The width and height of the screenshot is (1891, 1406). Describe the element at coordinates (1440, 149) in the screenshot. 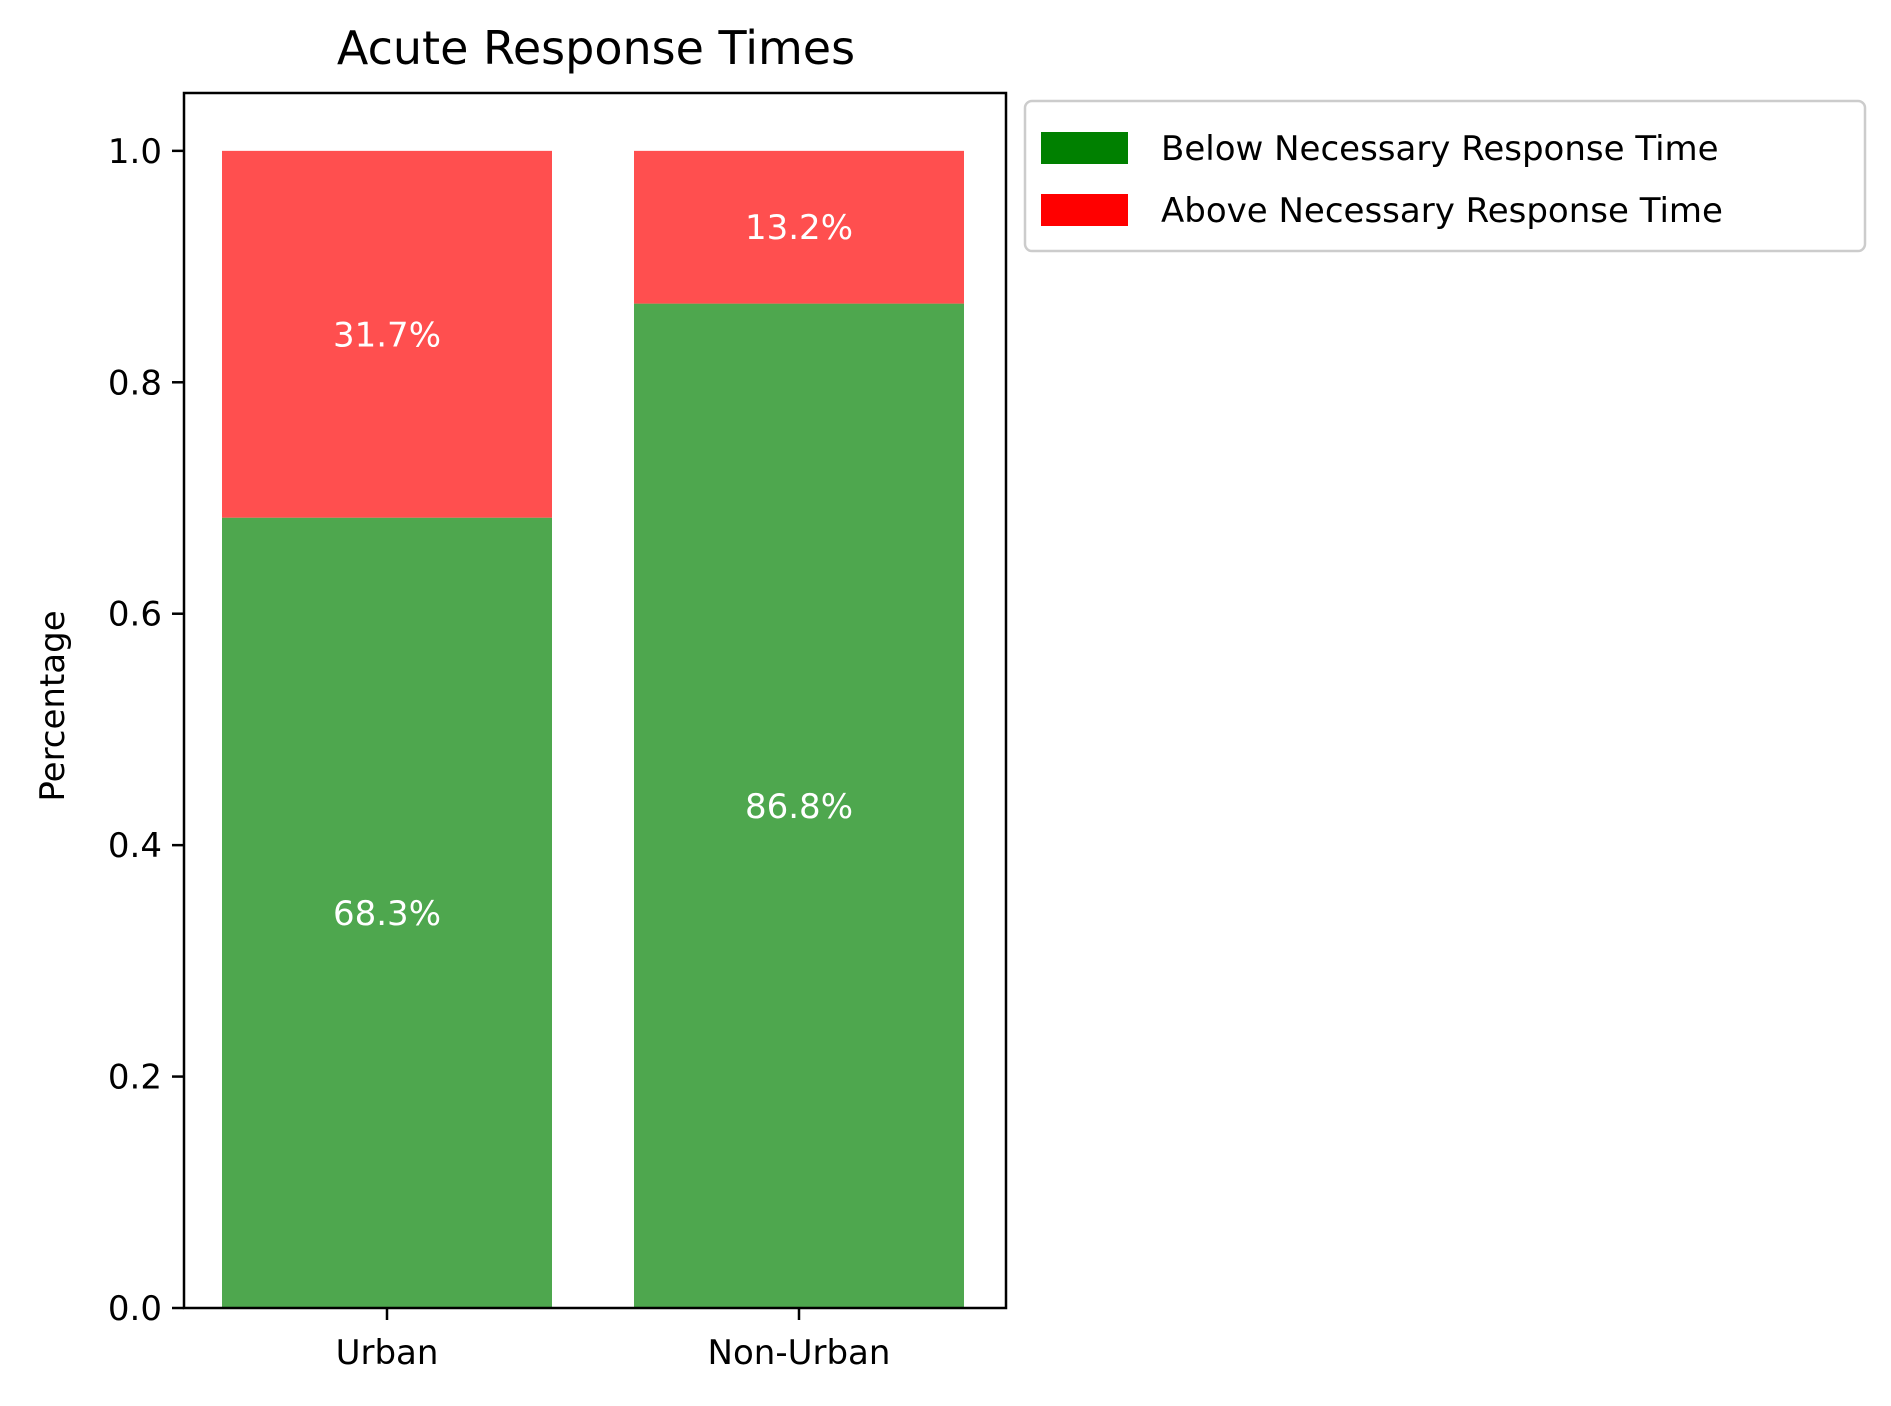

I see `legend-label: Below Necessary Response Time` at that location.